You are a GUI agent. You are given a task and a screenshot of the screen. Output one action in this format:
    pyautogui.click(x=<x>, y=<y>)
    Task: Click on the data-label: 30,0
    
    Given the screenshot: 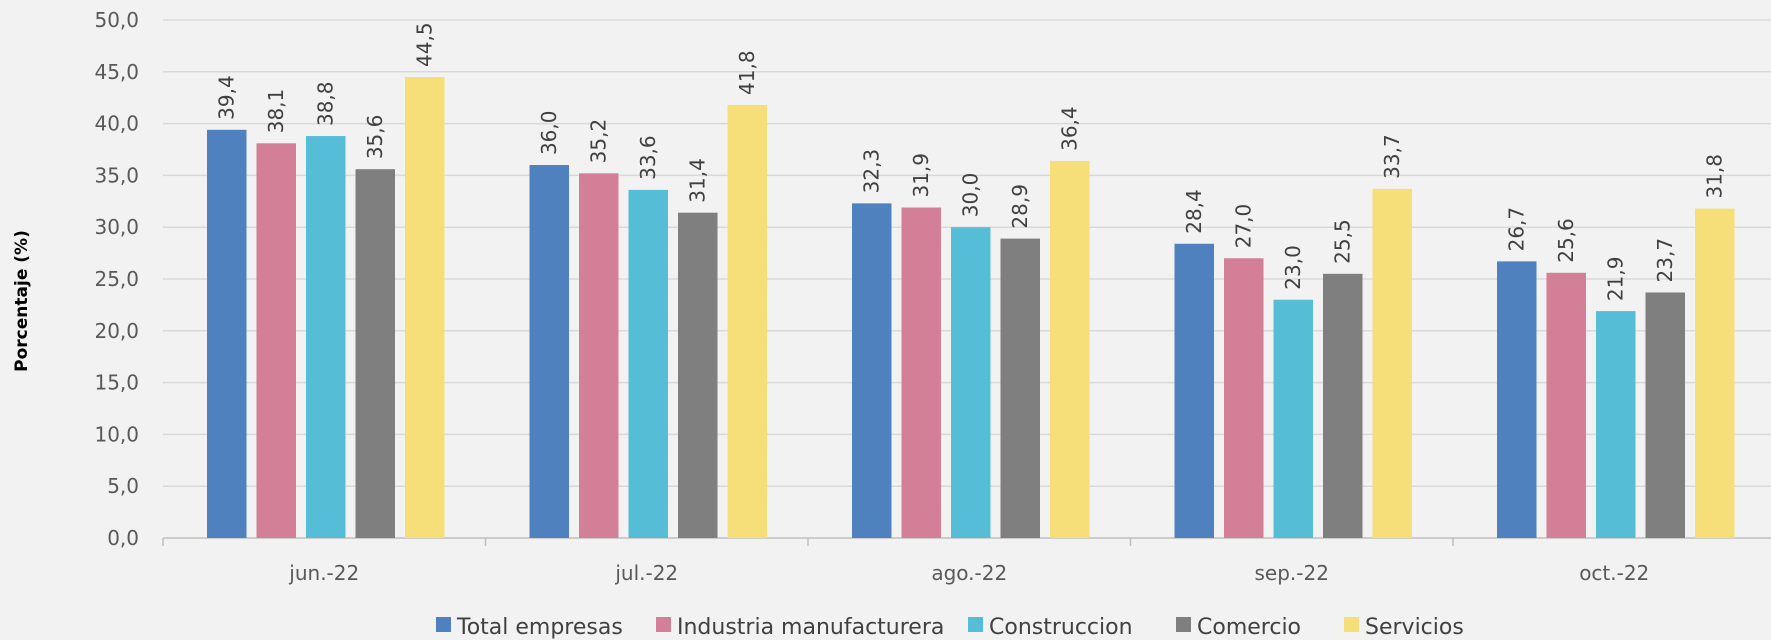 What is the action you would take?
    pyautogui.click(x=971, y=195)
    